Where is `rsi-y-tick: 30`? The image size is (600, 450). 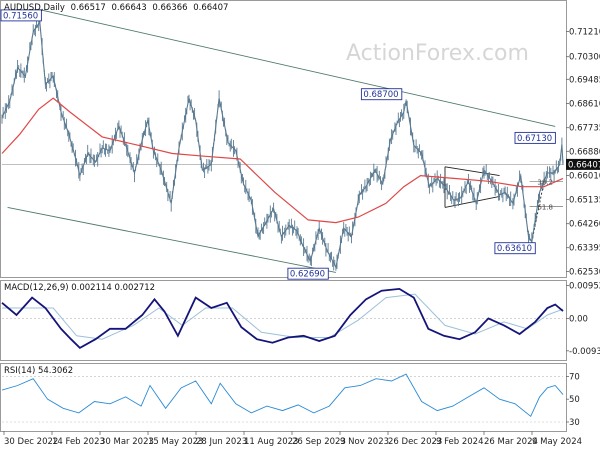
rsi-y-tick: 30 is located at coordinates (574, 423).